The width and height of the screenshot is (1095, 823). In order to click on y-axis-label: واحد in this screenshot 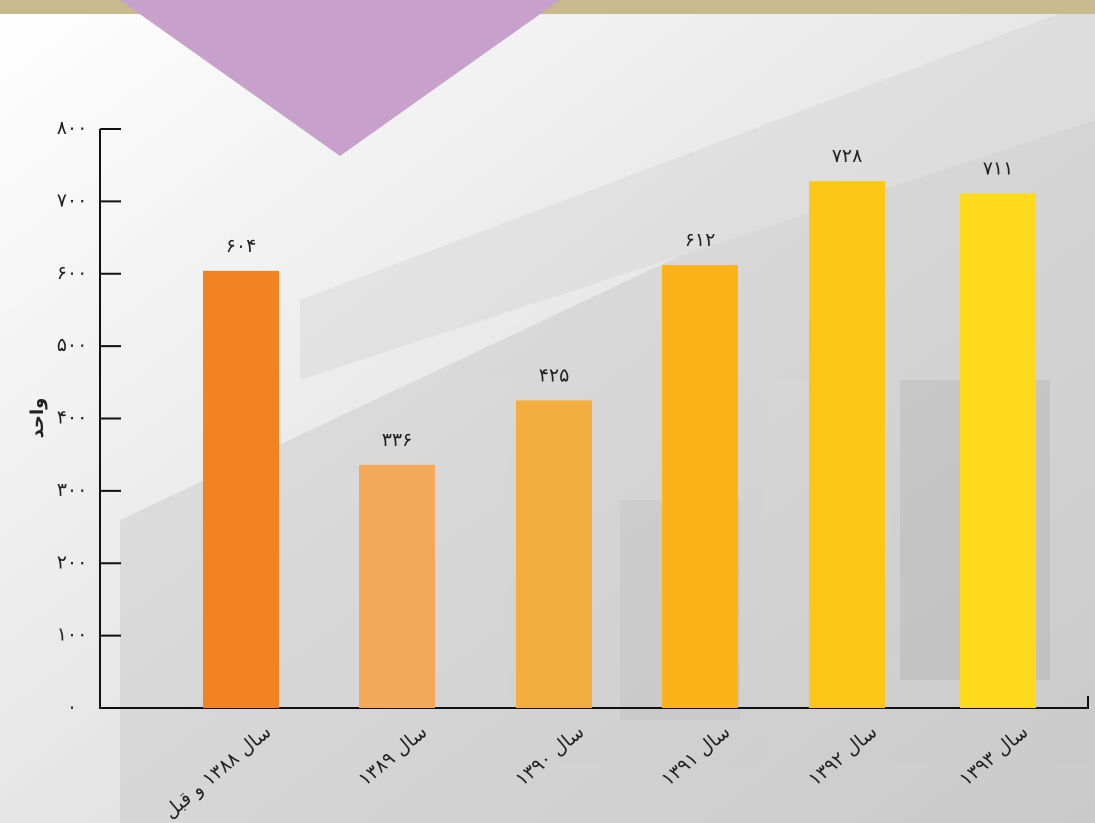, I will do `click(37, 418)`.